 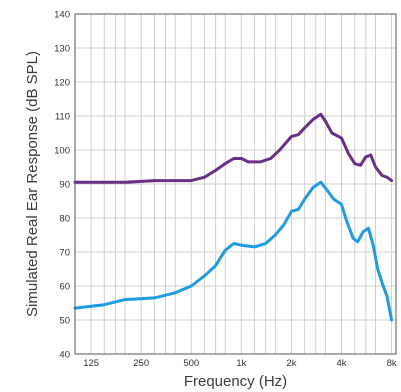 I want to click on y-tick-label: 120, so click(x=62, y=83).